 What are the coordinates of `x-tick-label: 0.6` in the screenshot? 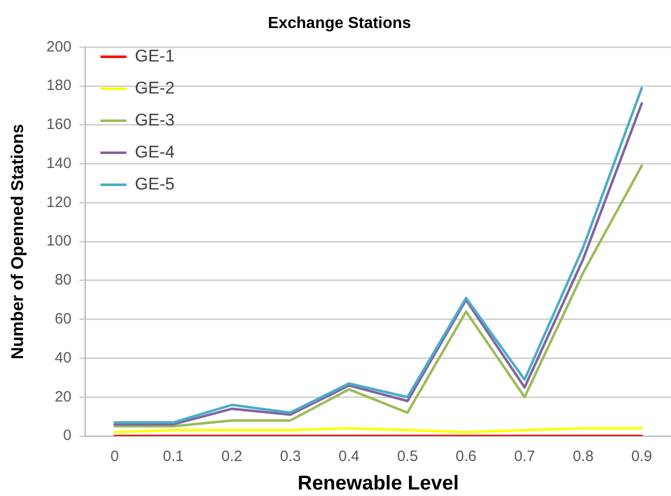 It's located at (466, 457).